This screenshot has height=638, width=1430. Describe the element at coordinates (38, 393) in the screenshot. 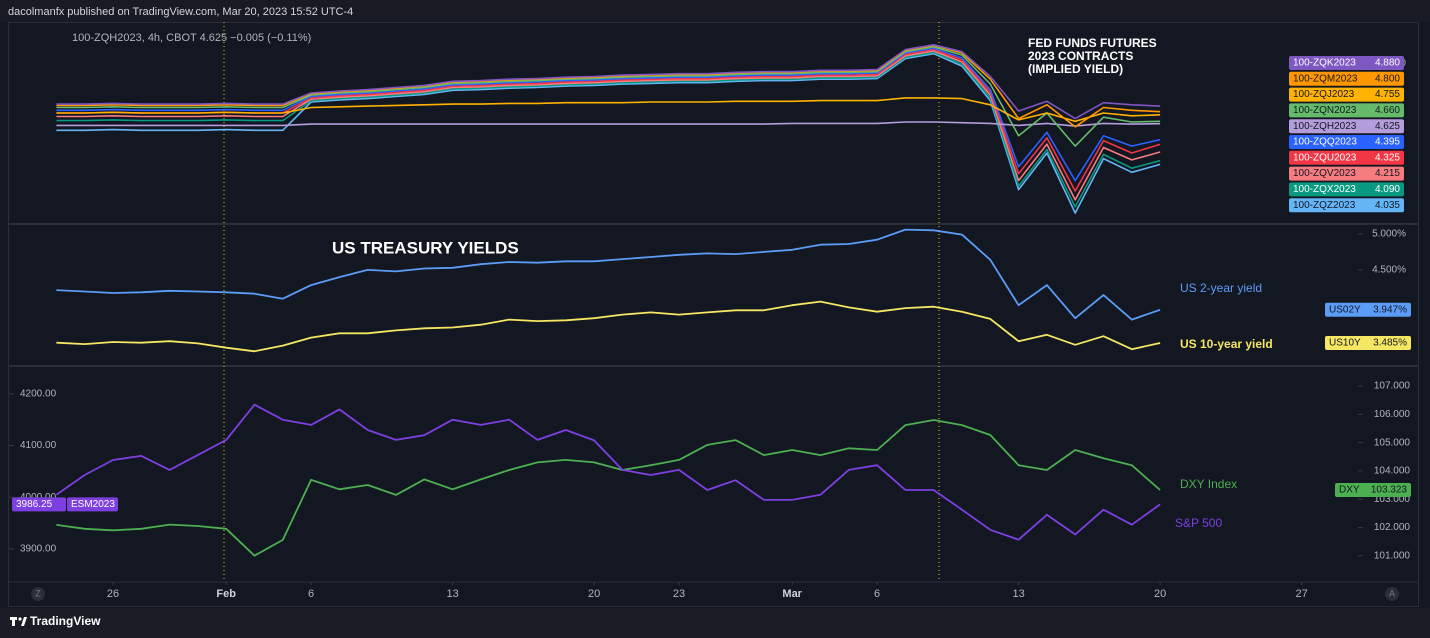

I see `y-tick-label: 4200.00` at that location.